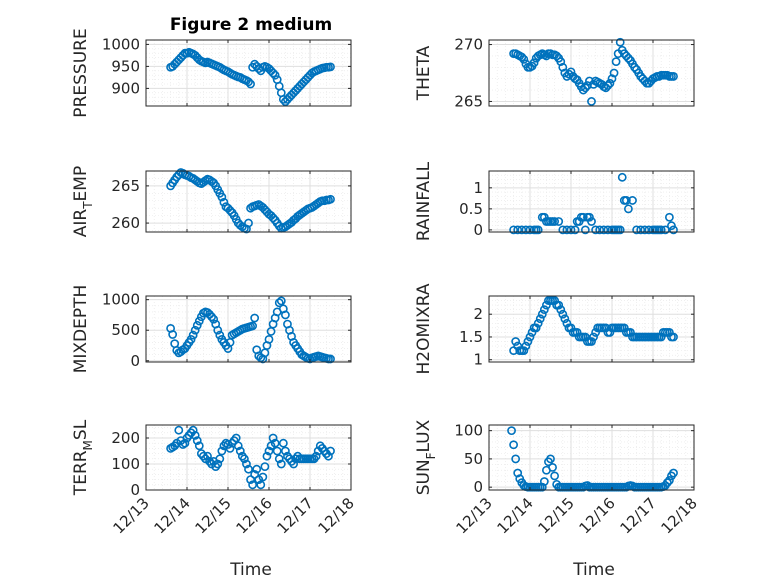 The height and width of the screenshot is (583, 778). What do you see at coordinates (679, 515) in the screenshot?
I see `x-tick-label: 12/18` at bounding box center [679, 515].